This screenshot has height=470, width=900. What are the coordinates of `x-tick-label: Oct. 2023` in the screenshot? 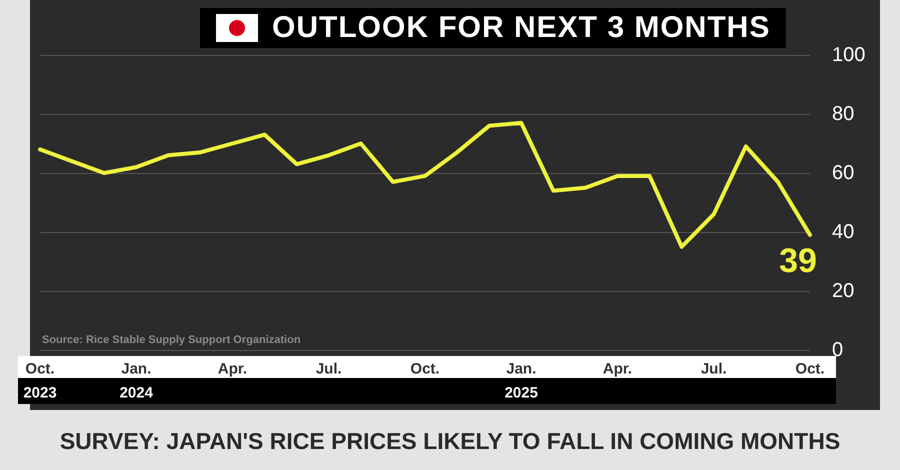 It's located at (40, 381).